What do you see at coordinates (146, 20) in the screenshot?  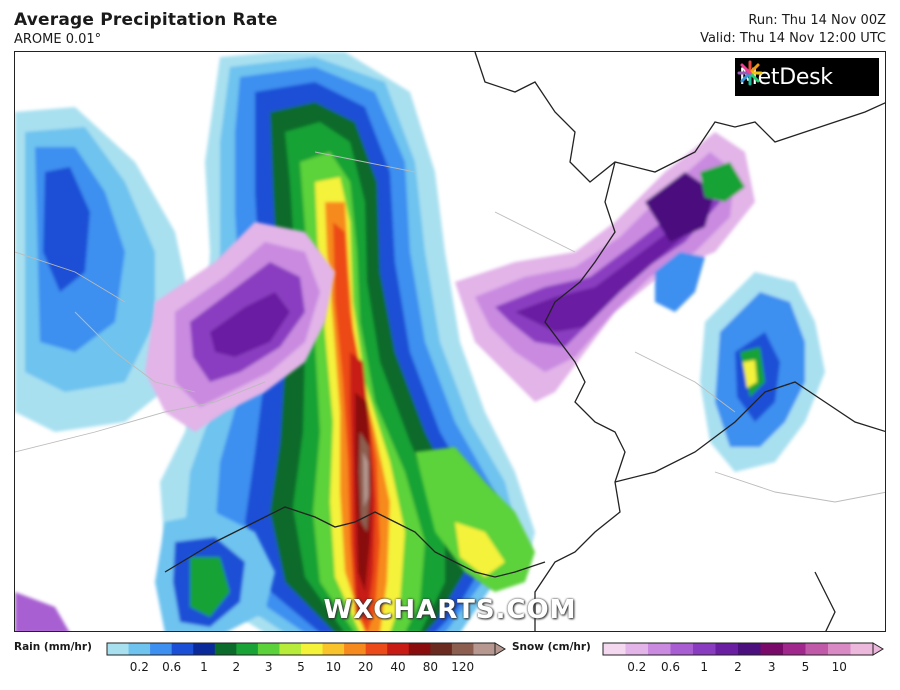 I see `chart-title: Average Precipitation Rate` at bounding box center [146, 20].